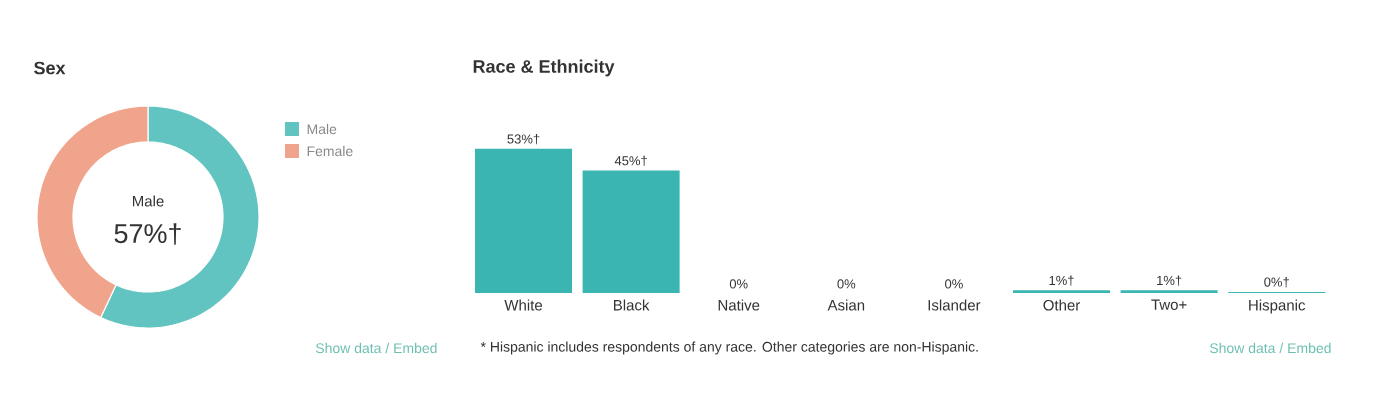  I want to click on text: Male, so click(148, 201).